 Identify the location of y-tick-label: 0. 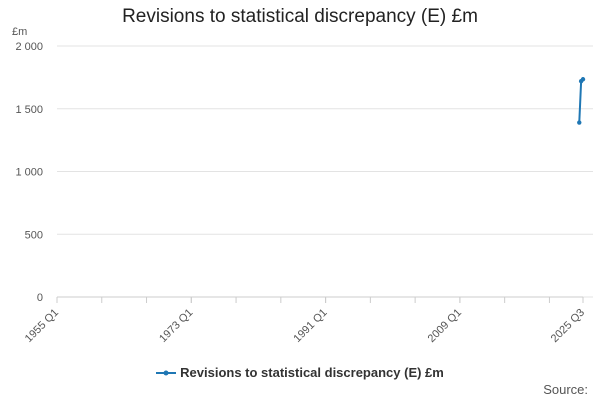
(40, 298).